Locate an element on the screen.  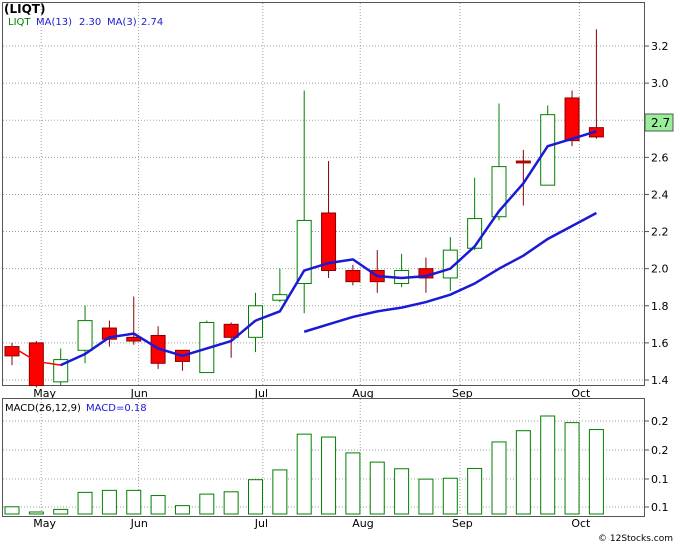
price-legend-symbol: LIQT is located at coordinates (19, 22).